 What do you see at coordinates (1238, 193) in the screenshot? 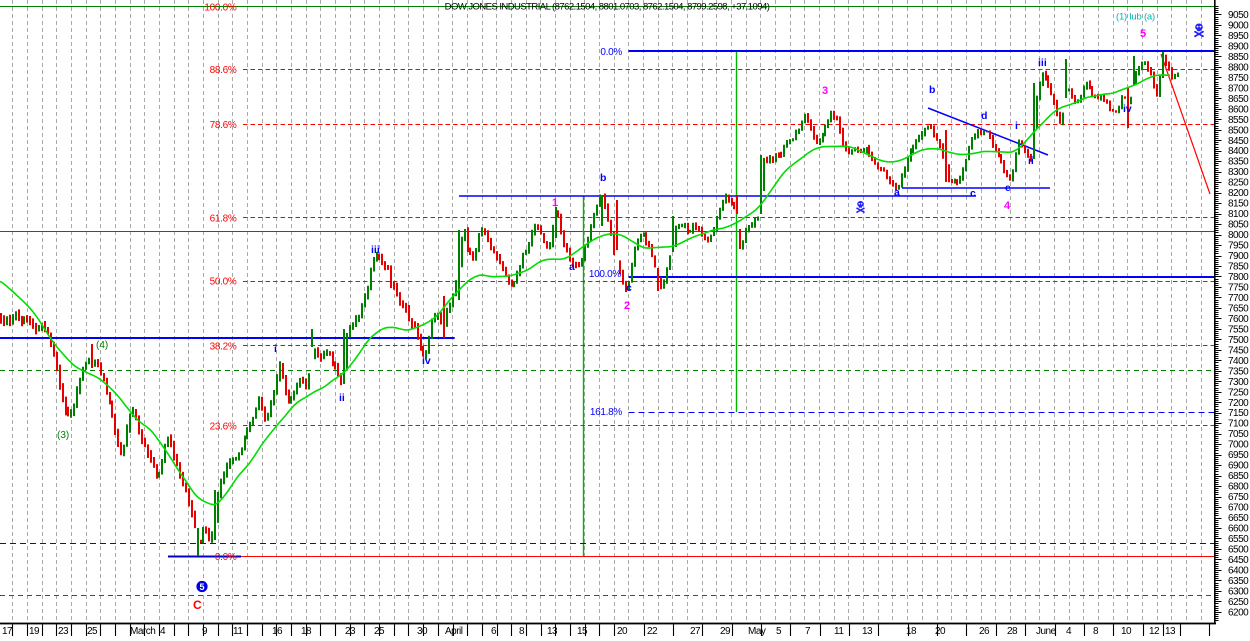
I see `svg-text: 8200` at bounding box center [1238, 193].